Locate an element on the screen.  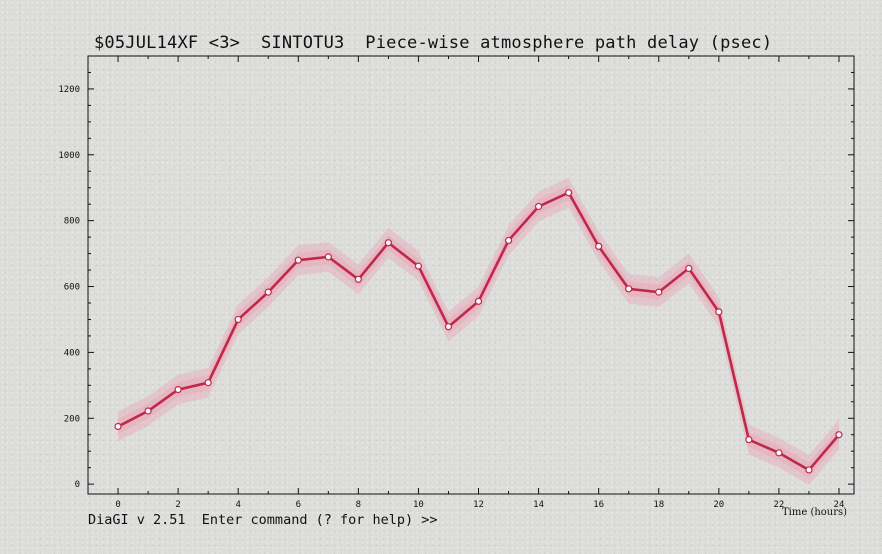
x-tick-label: 16 is located at coordinates (598, 505).